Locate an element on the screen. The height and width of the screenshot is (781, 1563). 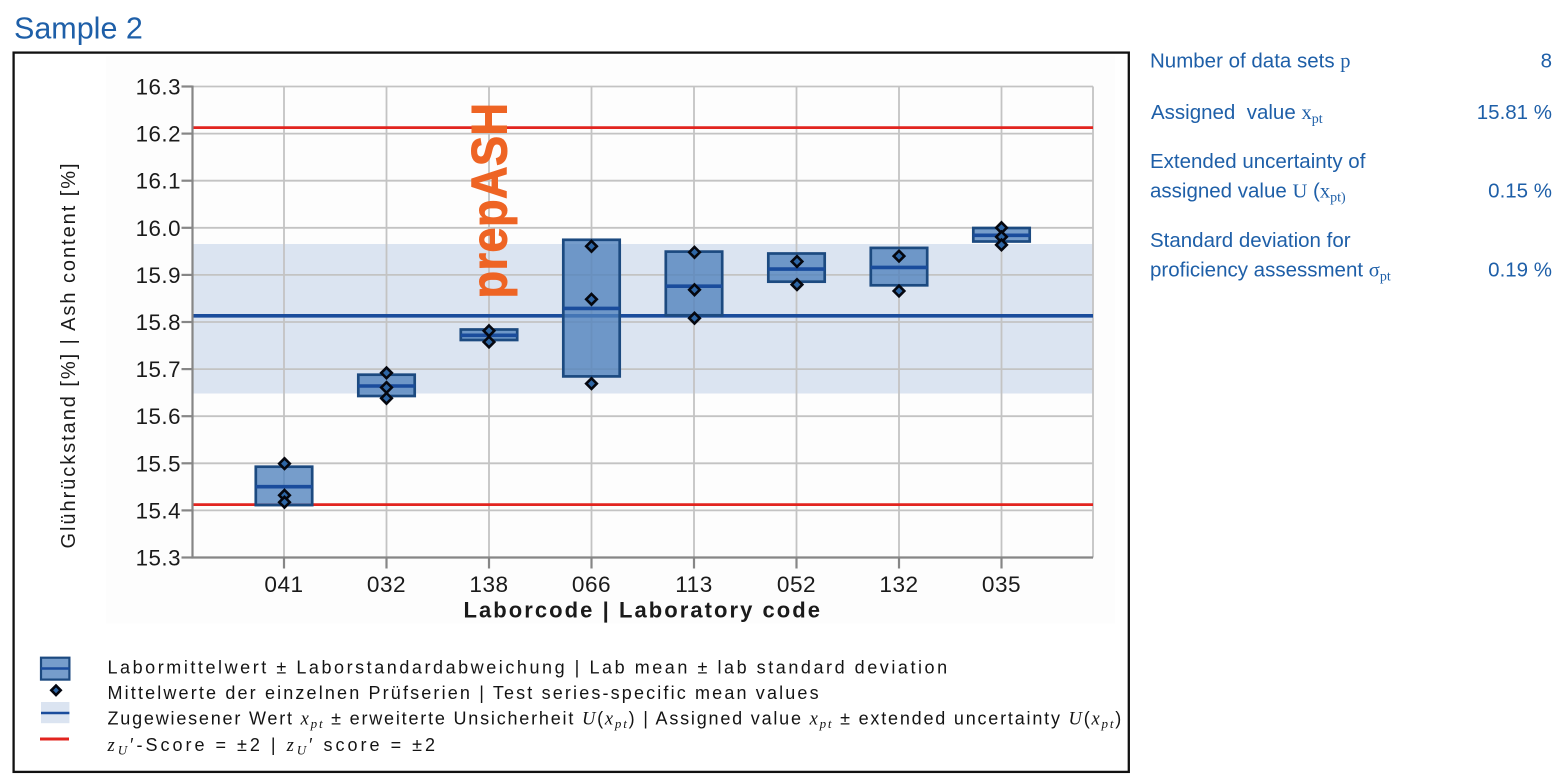
svg-text: Standard deviation for is located at coordinates (1250, 240).